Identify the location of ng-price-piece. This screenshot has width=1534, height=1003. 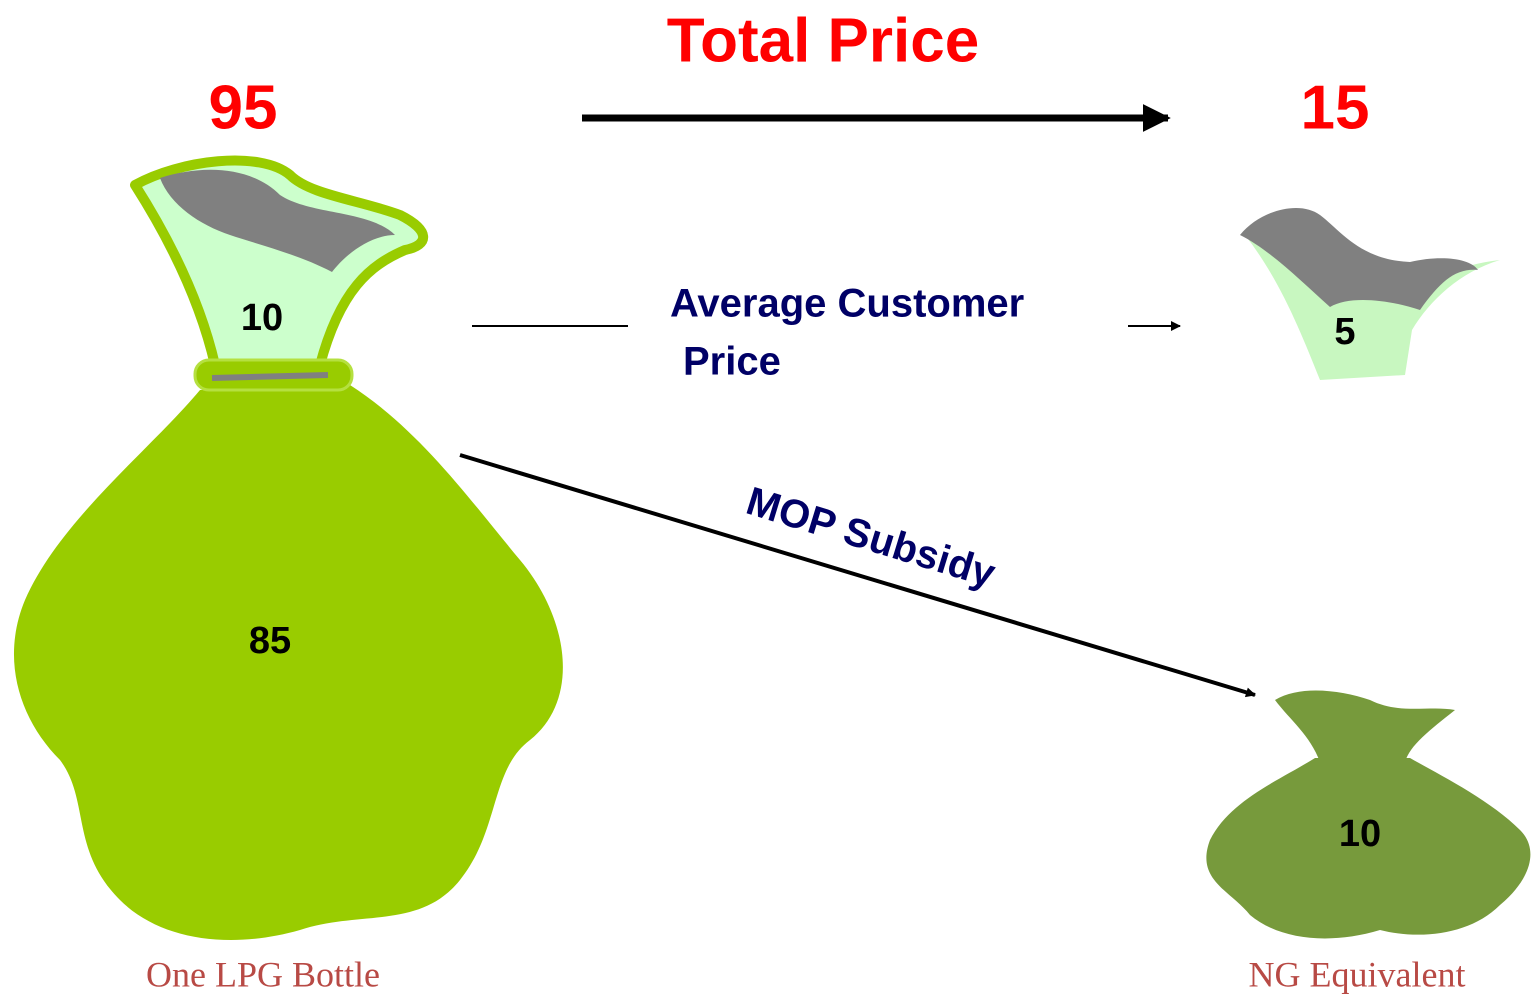
(1370, 293).